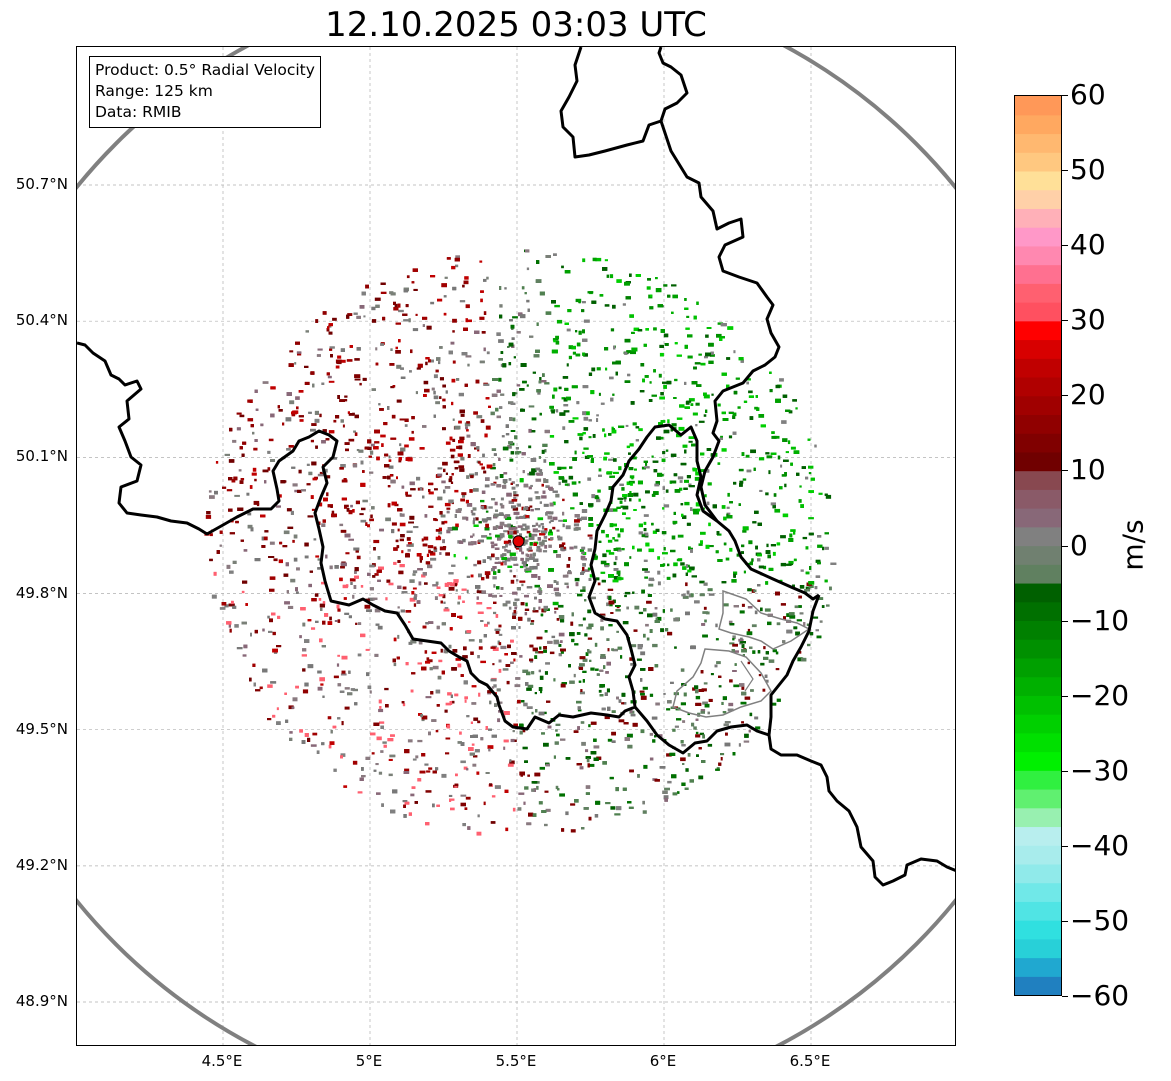  I want to click on region-borders, so click(741, 653).